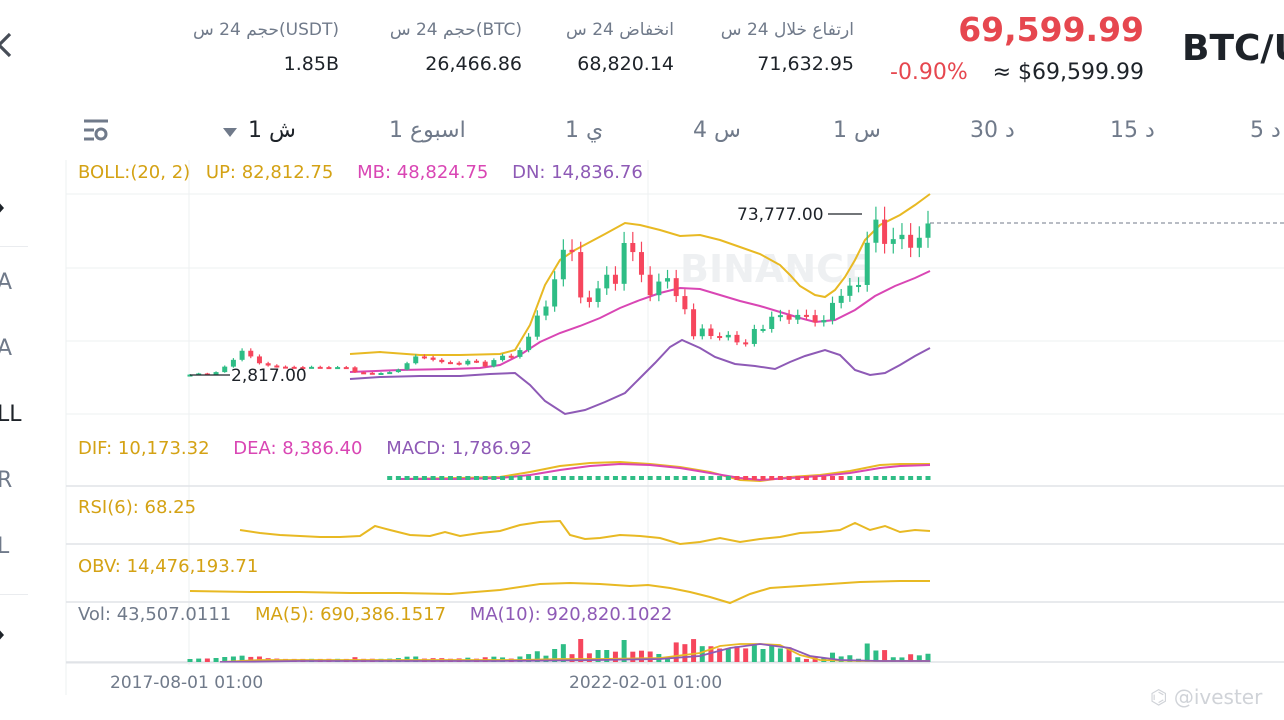 The height and width of the screenshot is (720, 1284). I want to click on side-indicator-sar: R, so click(6, 480).